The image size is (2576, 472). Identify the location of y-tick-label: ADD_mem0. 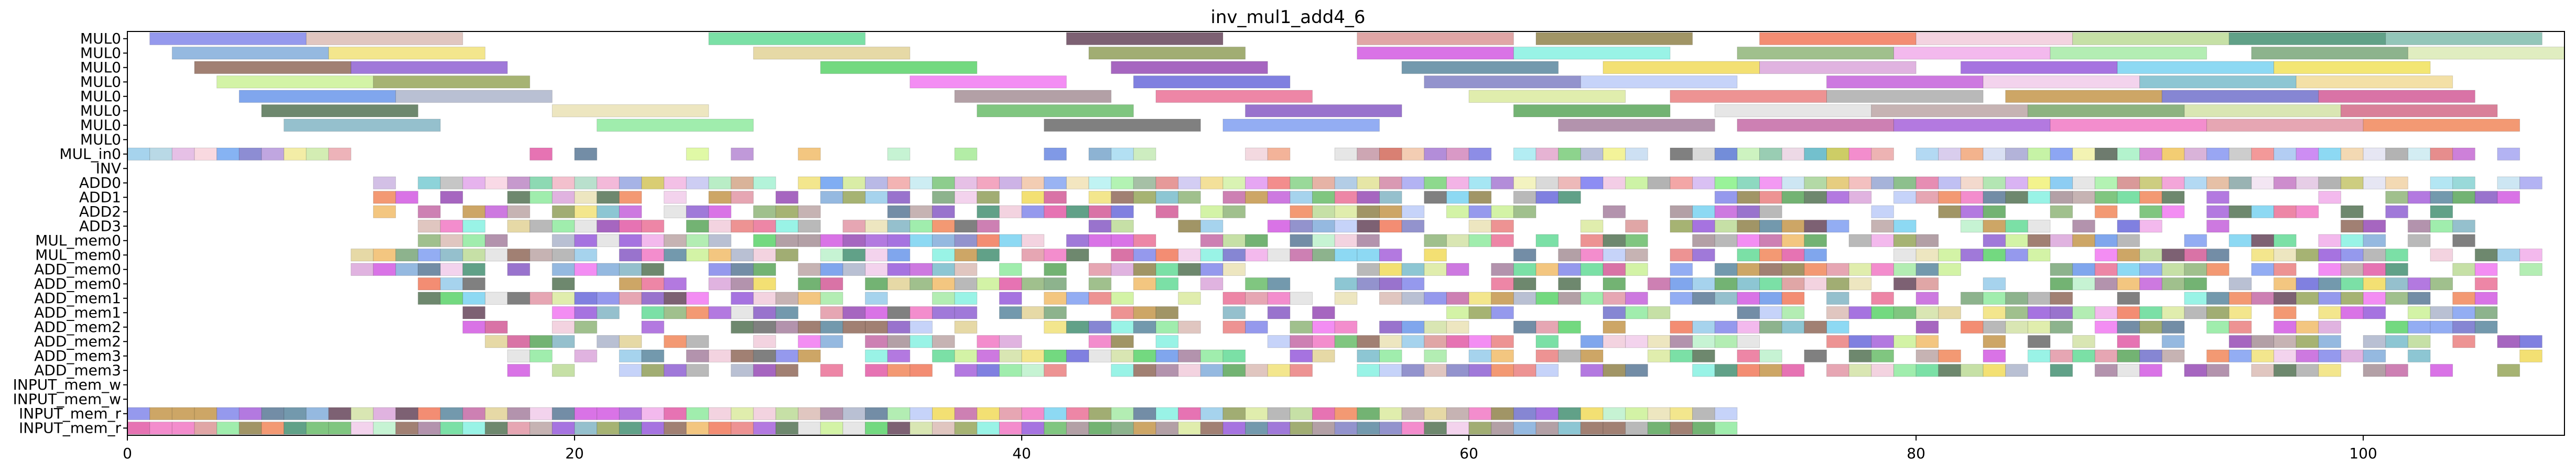
(77, 269).